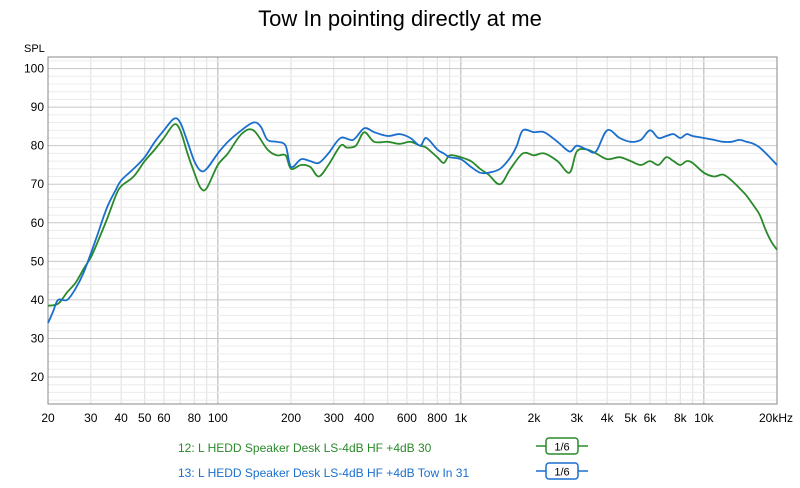  What do you see at coordinates (38, 261) in the screenshot?
I see `y-tick-label: 50` at bounding box center [38, 261].